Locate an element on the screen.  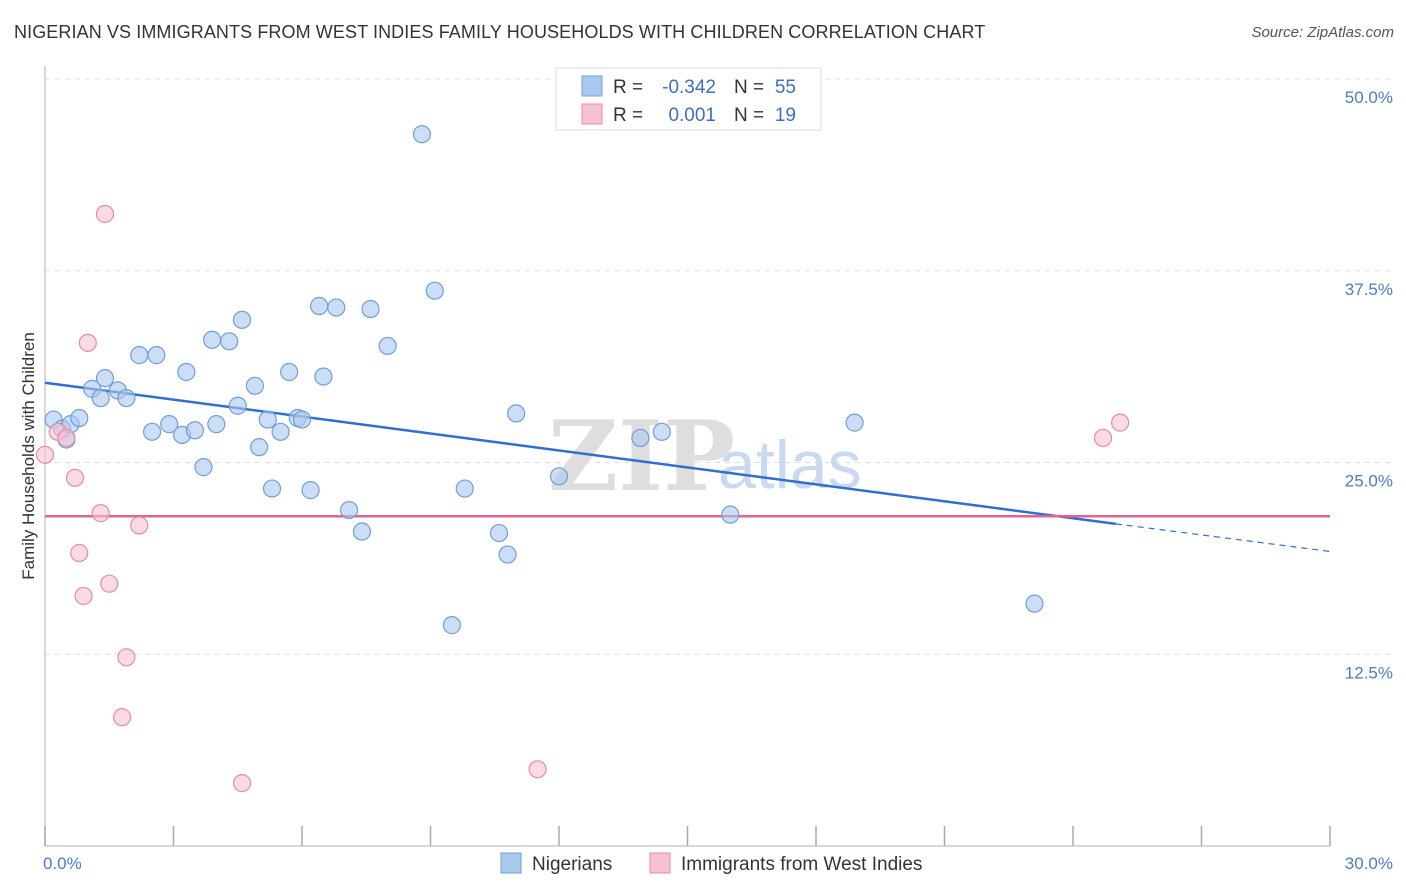
legend-r-label-1: R = is located at coordinates (628, 115).